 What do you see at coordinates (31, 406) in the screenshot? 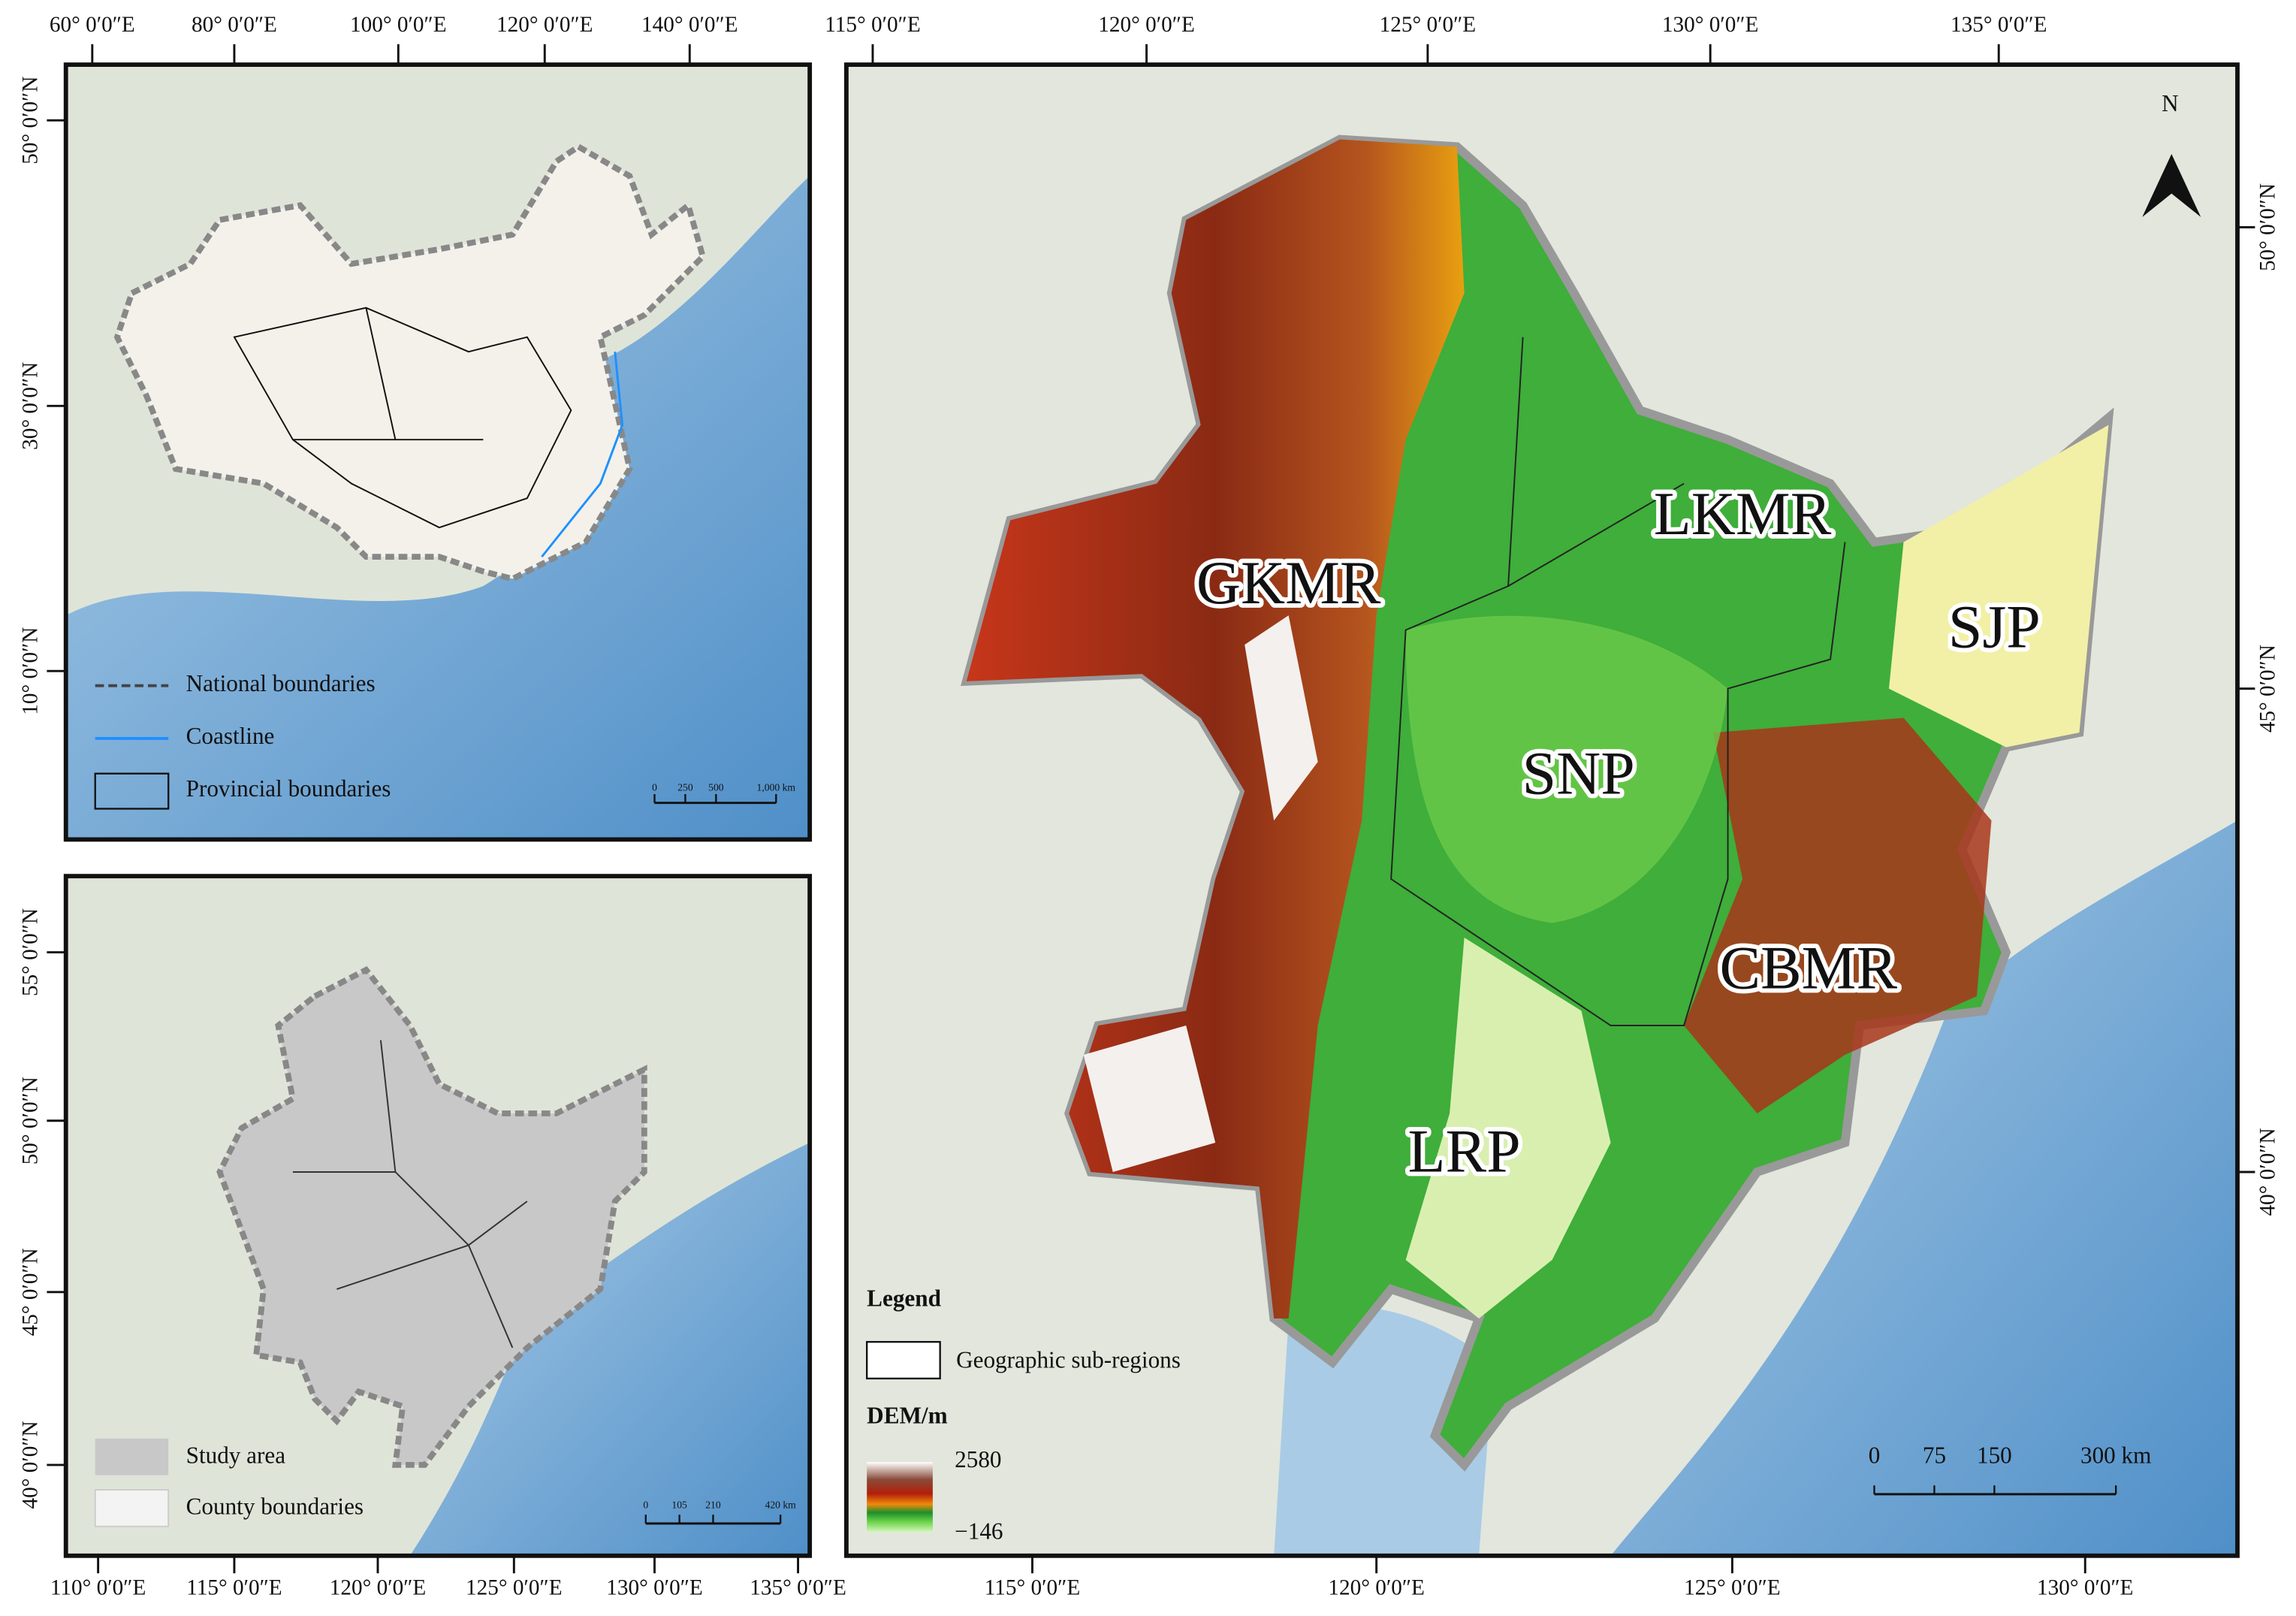
I see `axis-label: 30° 0′0″N` at bounding box center [31, 406].